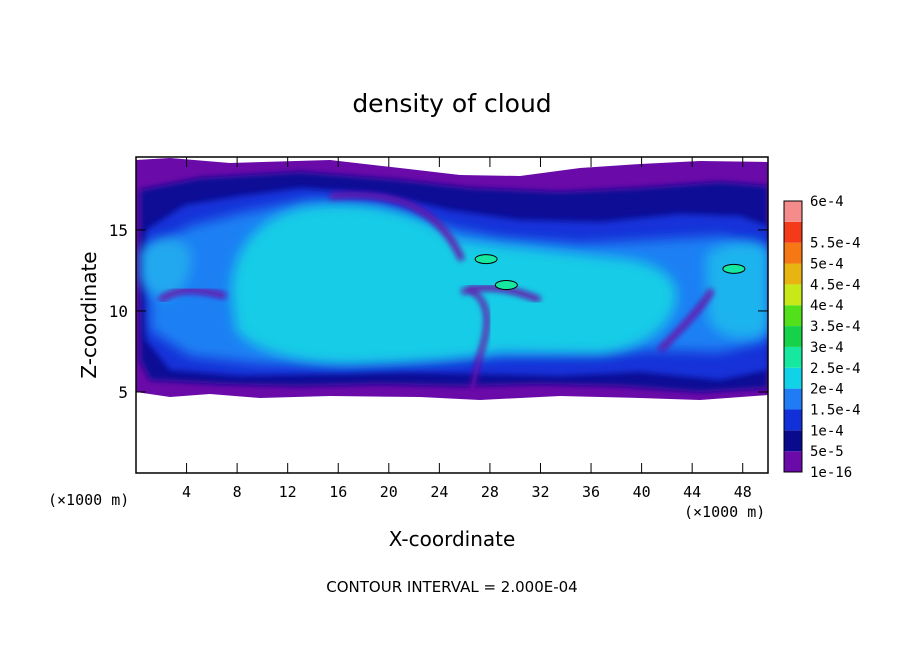  I want to click on colorbar-label: 3e-4, so click(827, 348).